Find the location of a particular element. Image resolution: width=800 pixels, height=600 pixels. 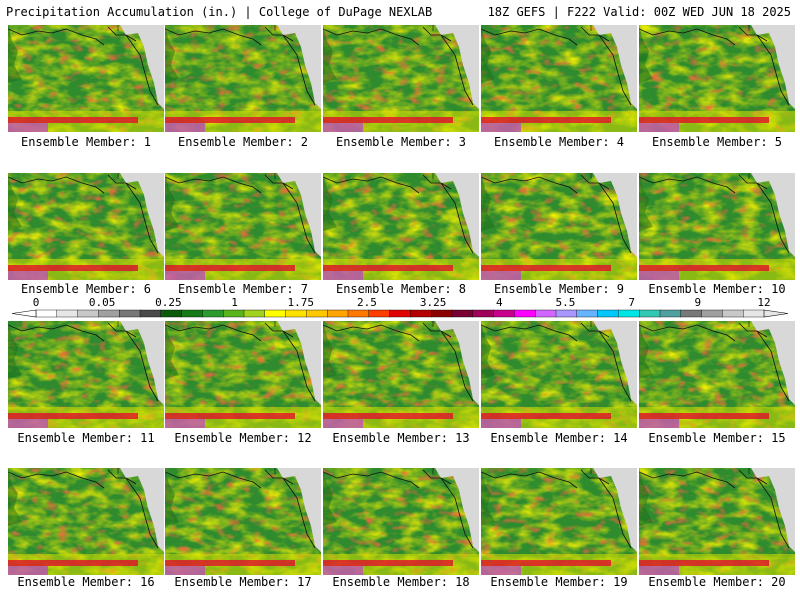

colorbar-tick-label: 4 is located at coordinates (499, 302).